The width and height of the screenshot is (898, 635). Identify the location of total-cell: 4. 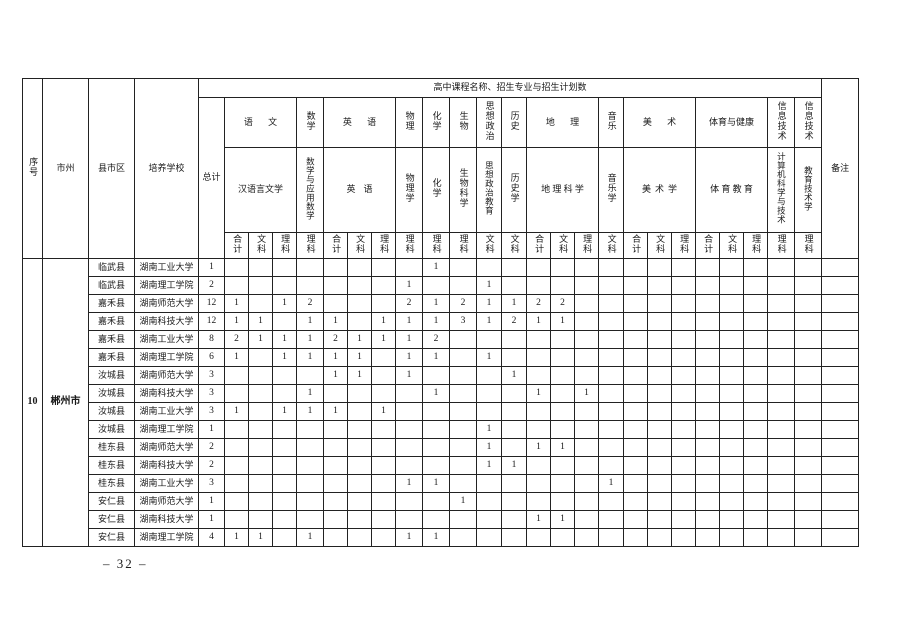
(211, 537).